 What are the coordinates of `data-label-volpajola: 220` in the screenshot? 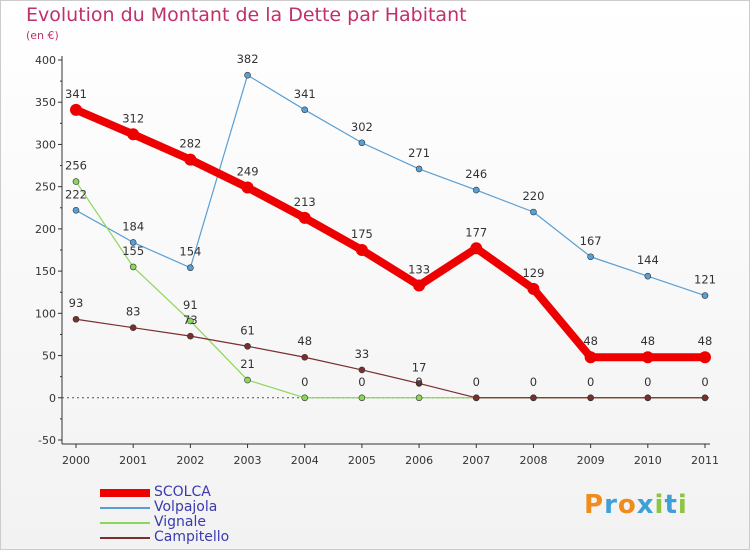 It's located at (533, 196).